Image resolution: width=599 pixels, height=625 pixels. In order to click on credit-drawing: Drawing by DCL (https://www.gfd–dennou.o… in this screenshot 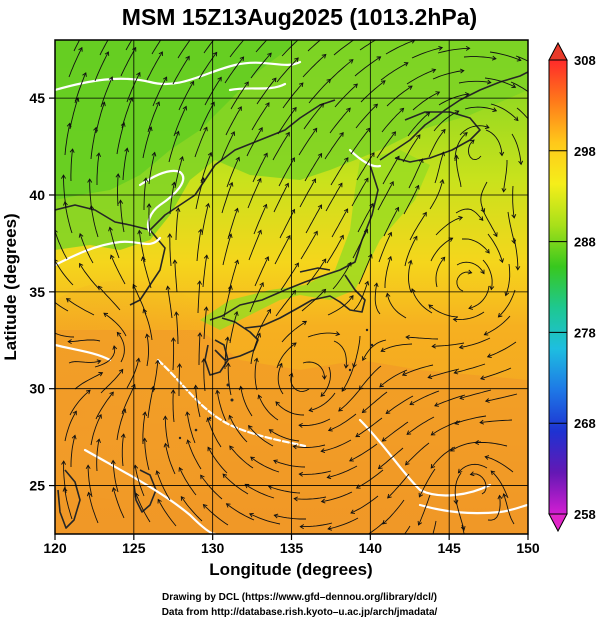, I will do `click(299, 597)`.